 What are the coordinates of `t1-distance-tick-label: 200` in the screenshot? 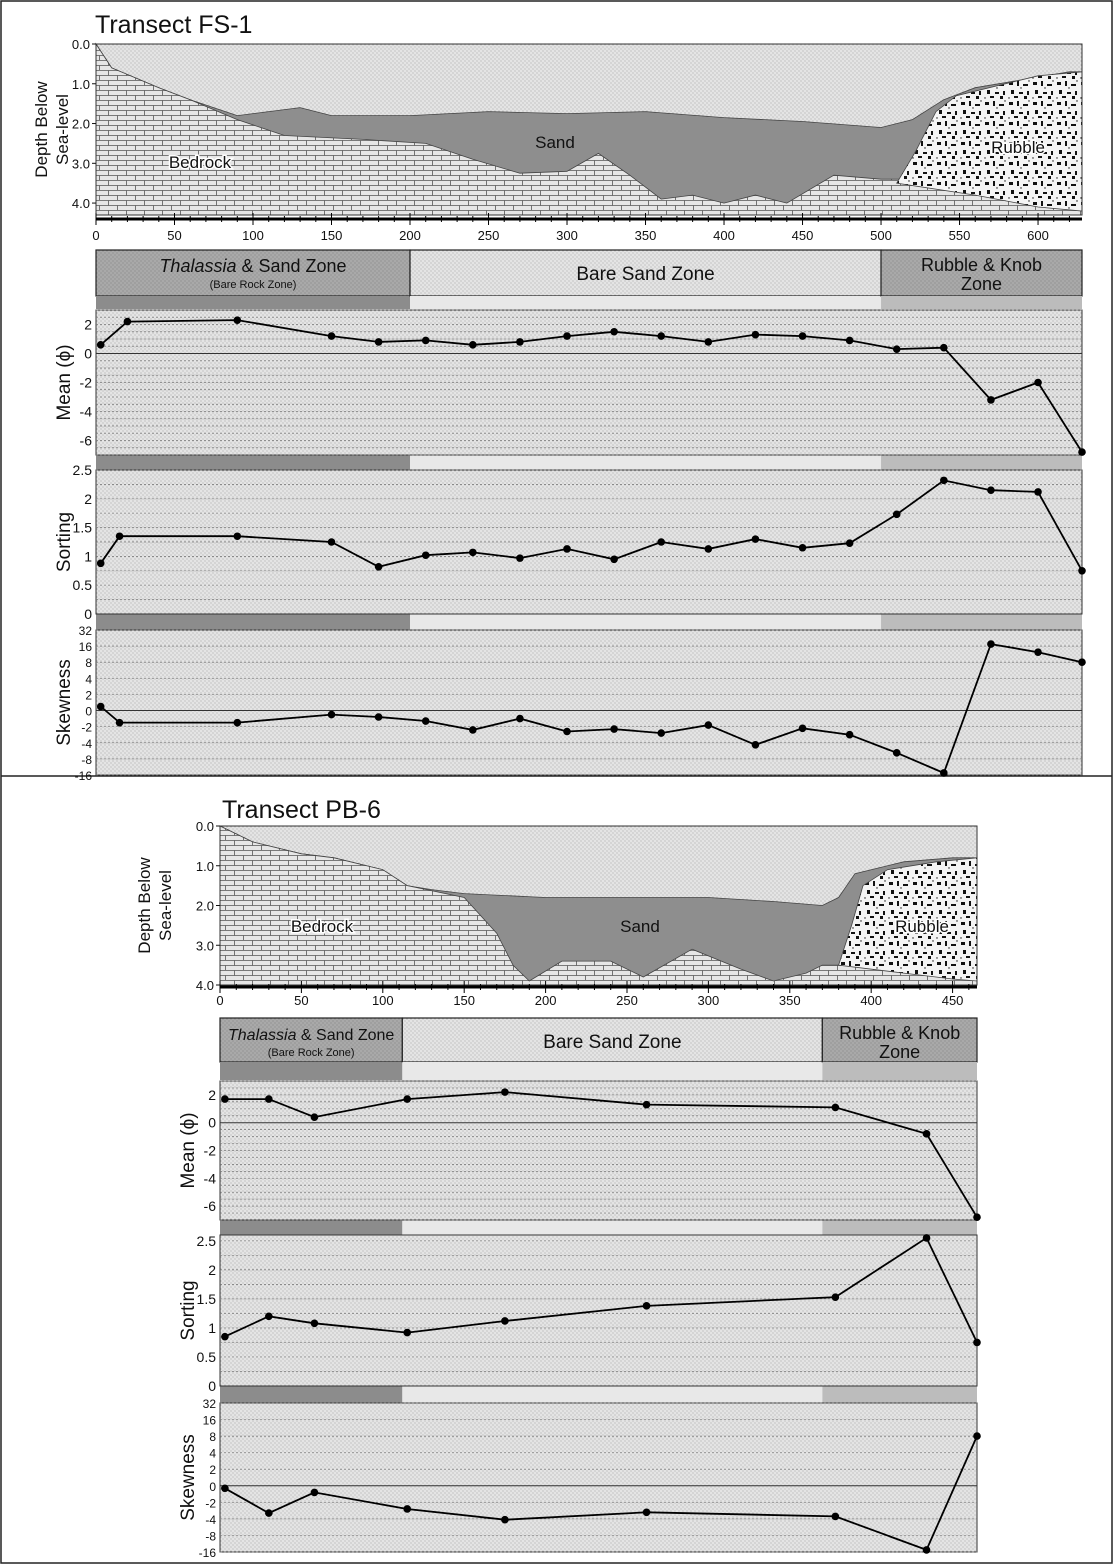 It's located at (546, 1000).